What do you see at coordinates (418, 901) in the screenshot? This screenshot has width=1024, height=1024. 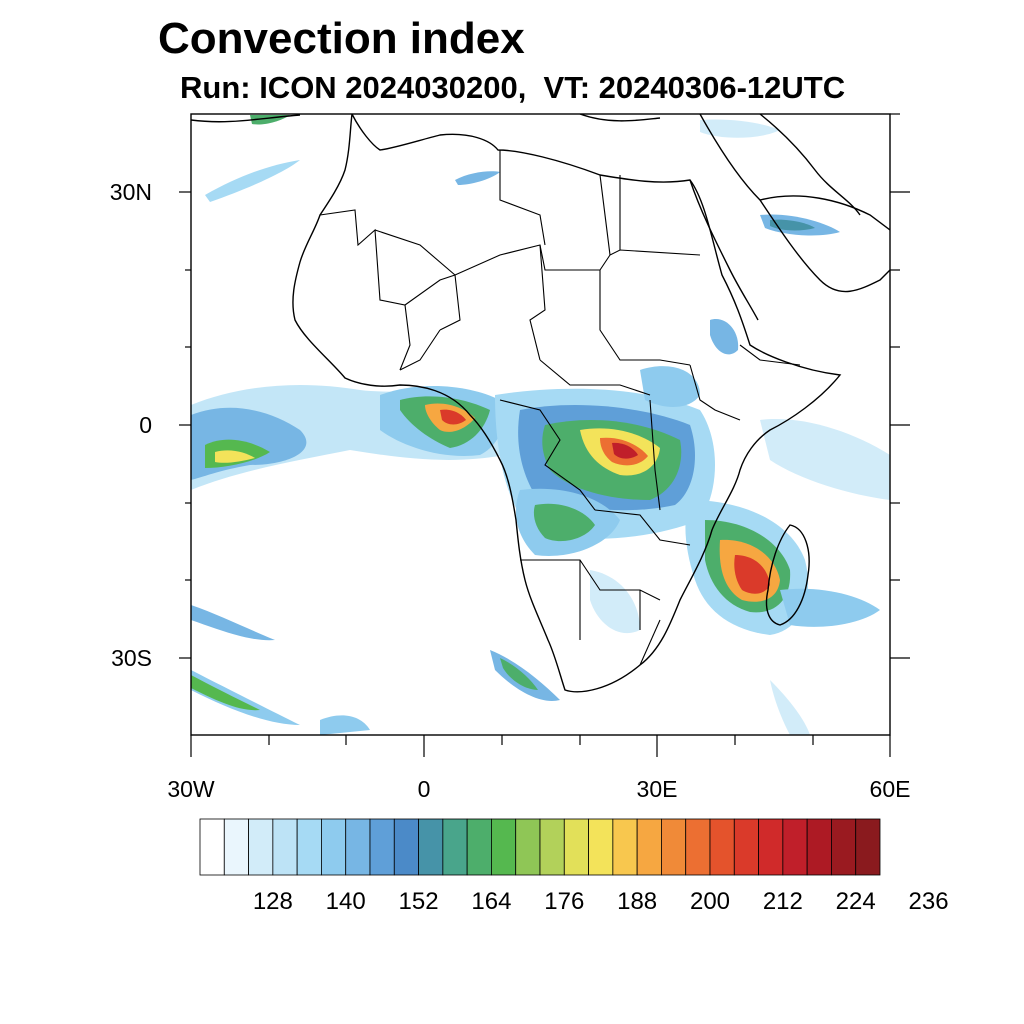 I see `colorbar-label: 152` at bounding box center [418, 901].